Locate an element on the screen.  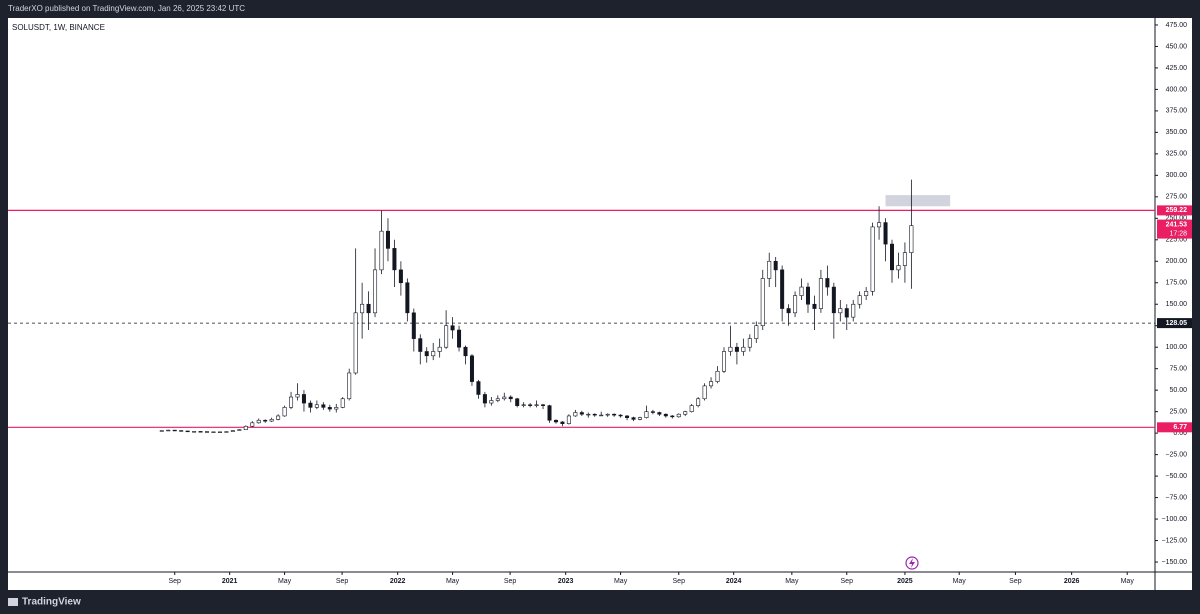
y-tick-label: 325.00 is located at coordinates (1177, 154).